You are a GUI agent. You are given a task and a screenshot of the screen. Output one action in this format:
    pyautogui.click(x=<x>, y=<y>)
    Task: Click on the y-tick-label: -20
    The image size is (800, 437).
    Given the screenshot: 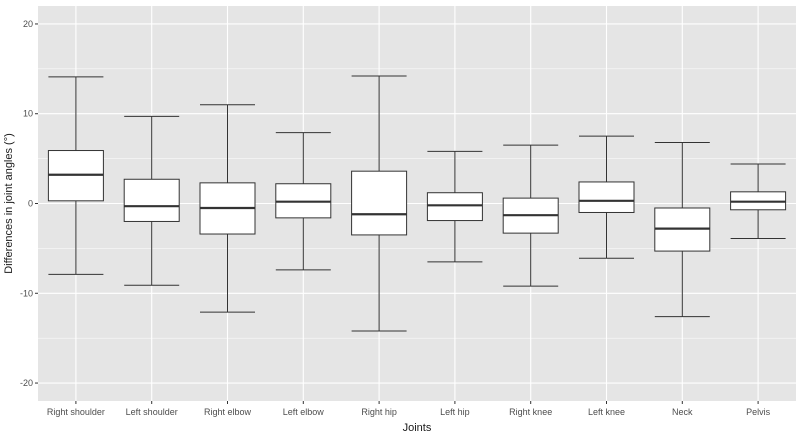 What is the action you would take?
    pyautogui.click(x=26, y=383)
    